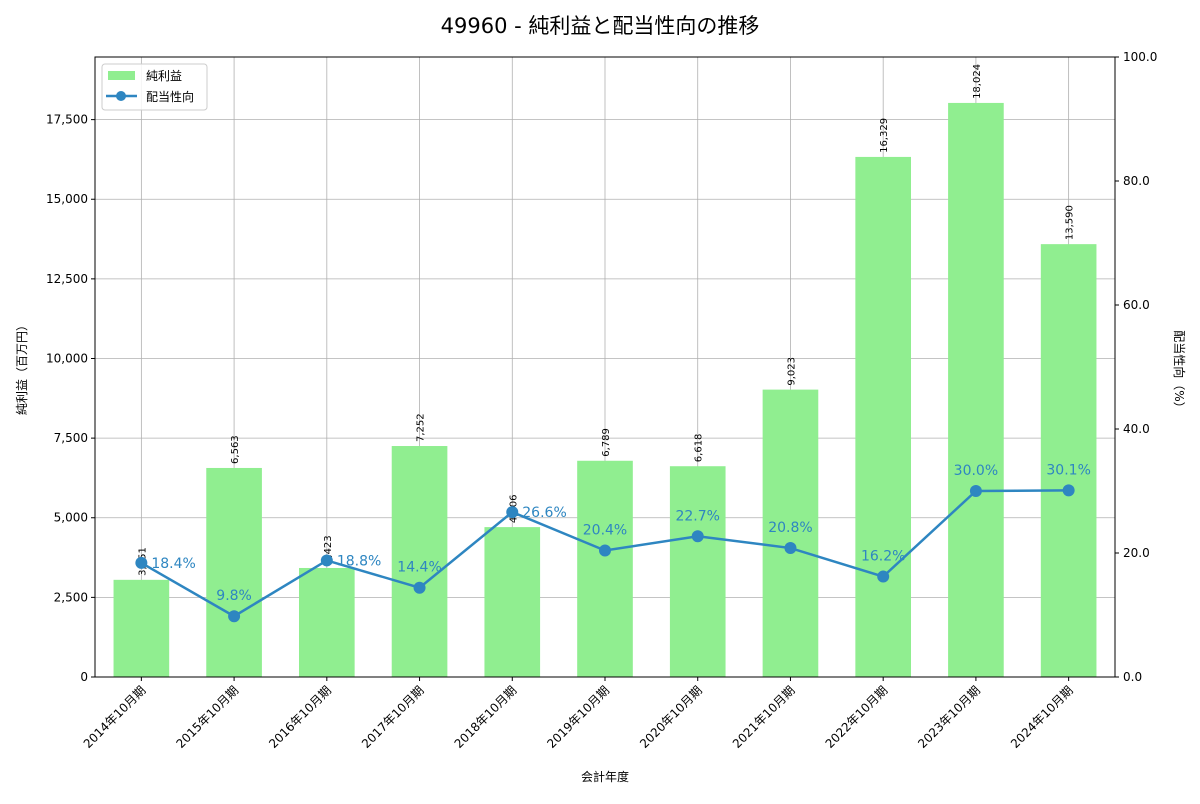 The height and width of the screenshot is (804, 1200). Describe the element at coordinates (697, 516) in the screenshot. I see `line-value-label: 22.7%` at that location.